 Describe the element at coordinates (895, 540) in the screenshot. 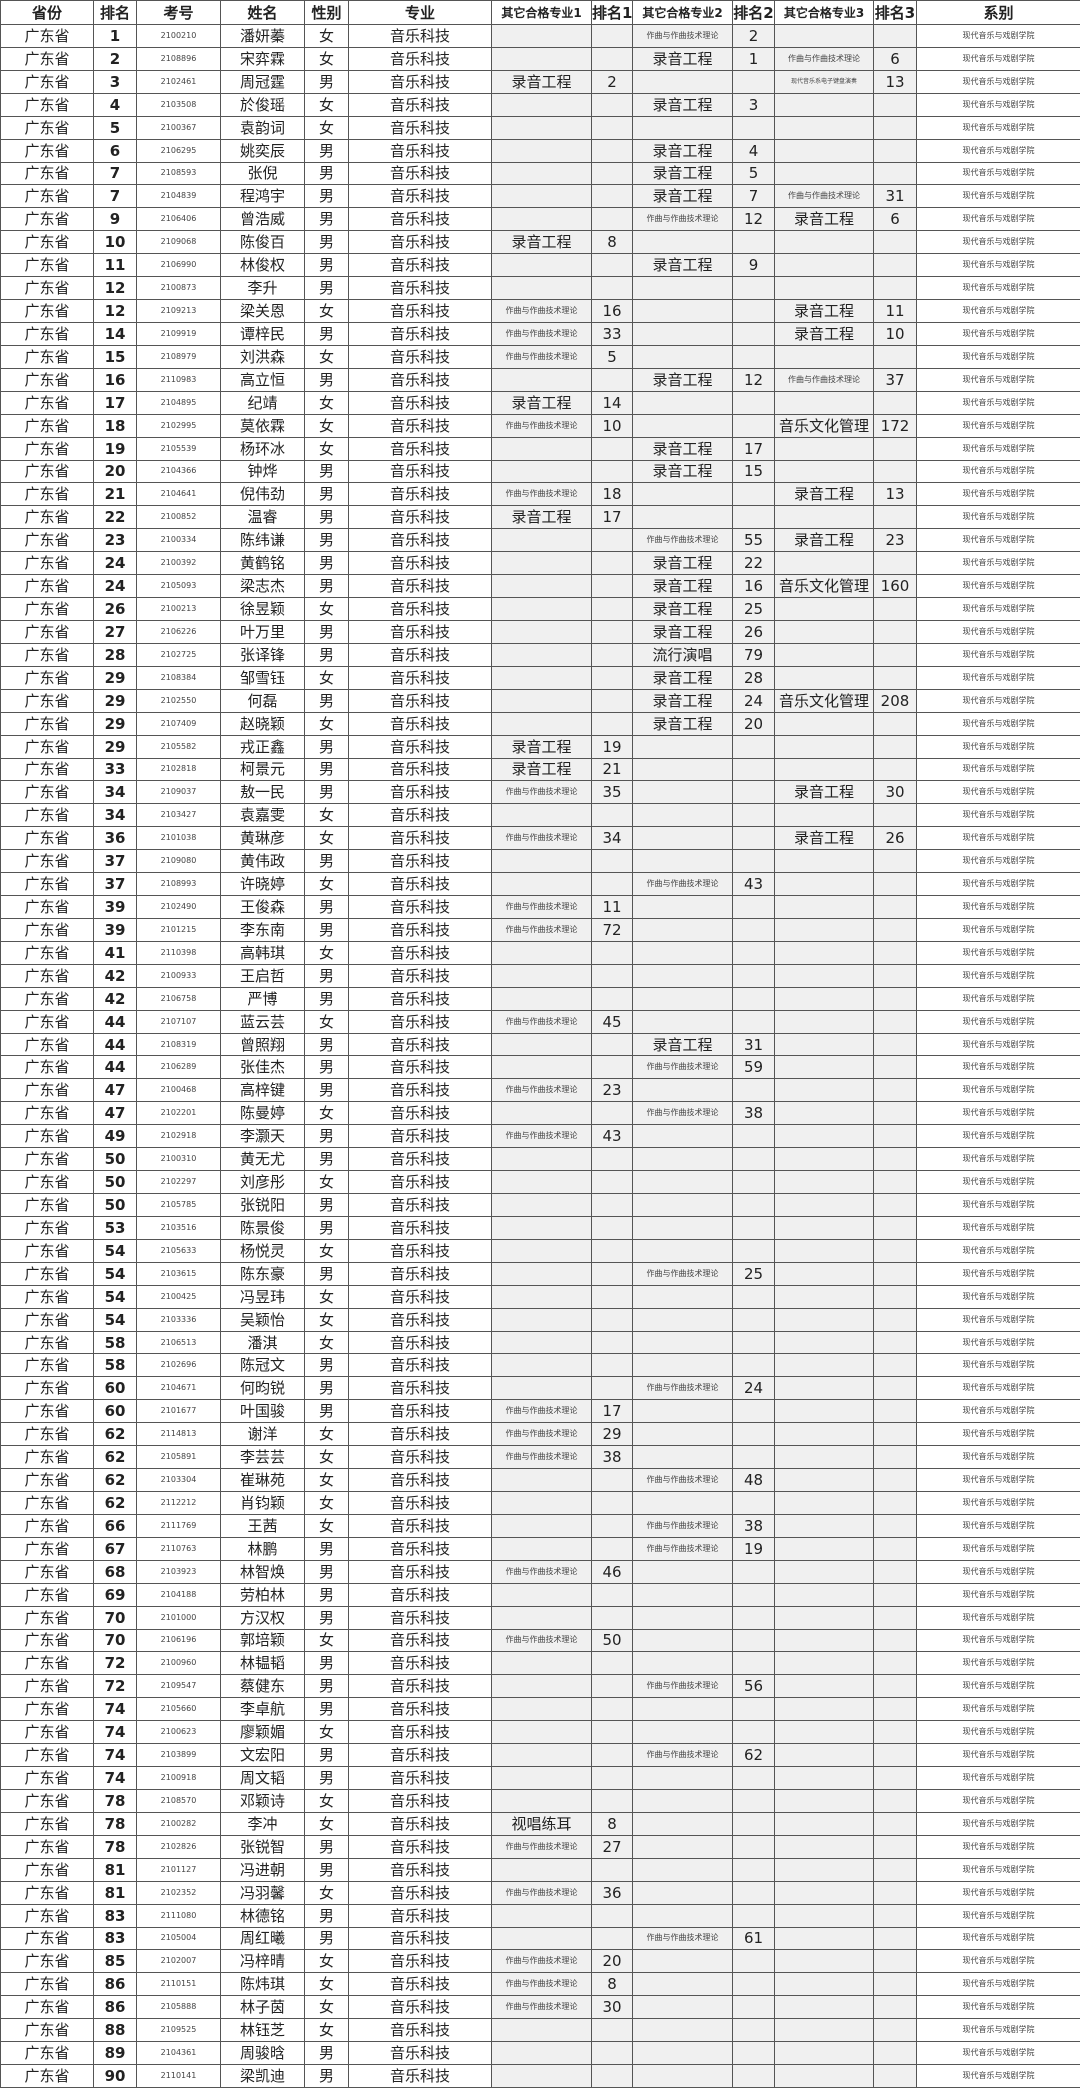

I see `rank-3-cell: 23` at that location.